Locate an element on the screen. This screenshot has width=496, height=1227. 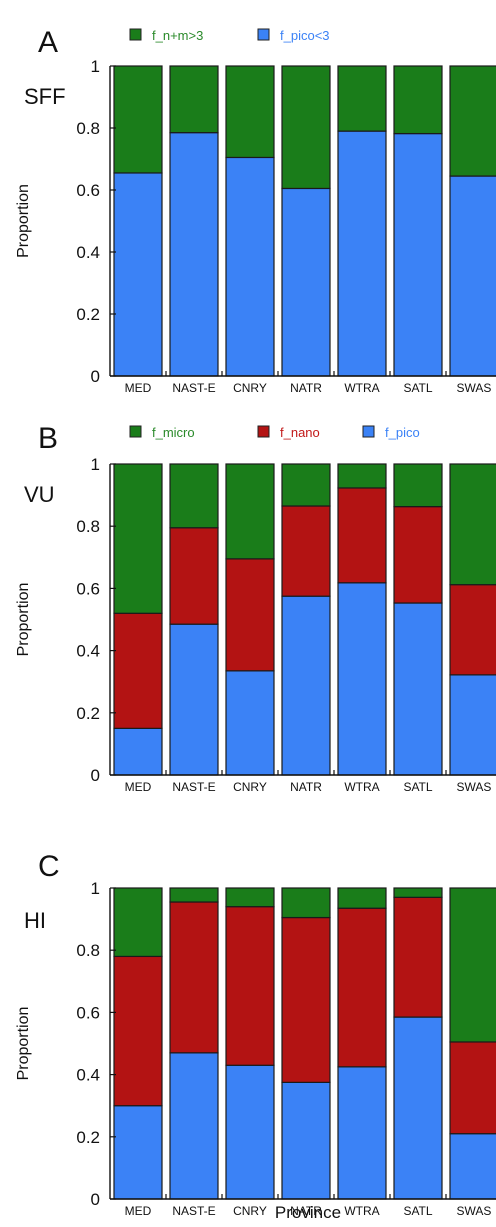
panel-sublabel: SFF is located at coordinates (45, 96).